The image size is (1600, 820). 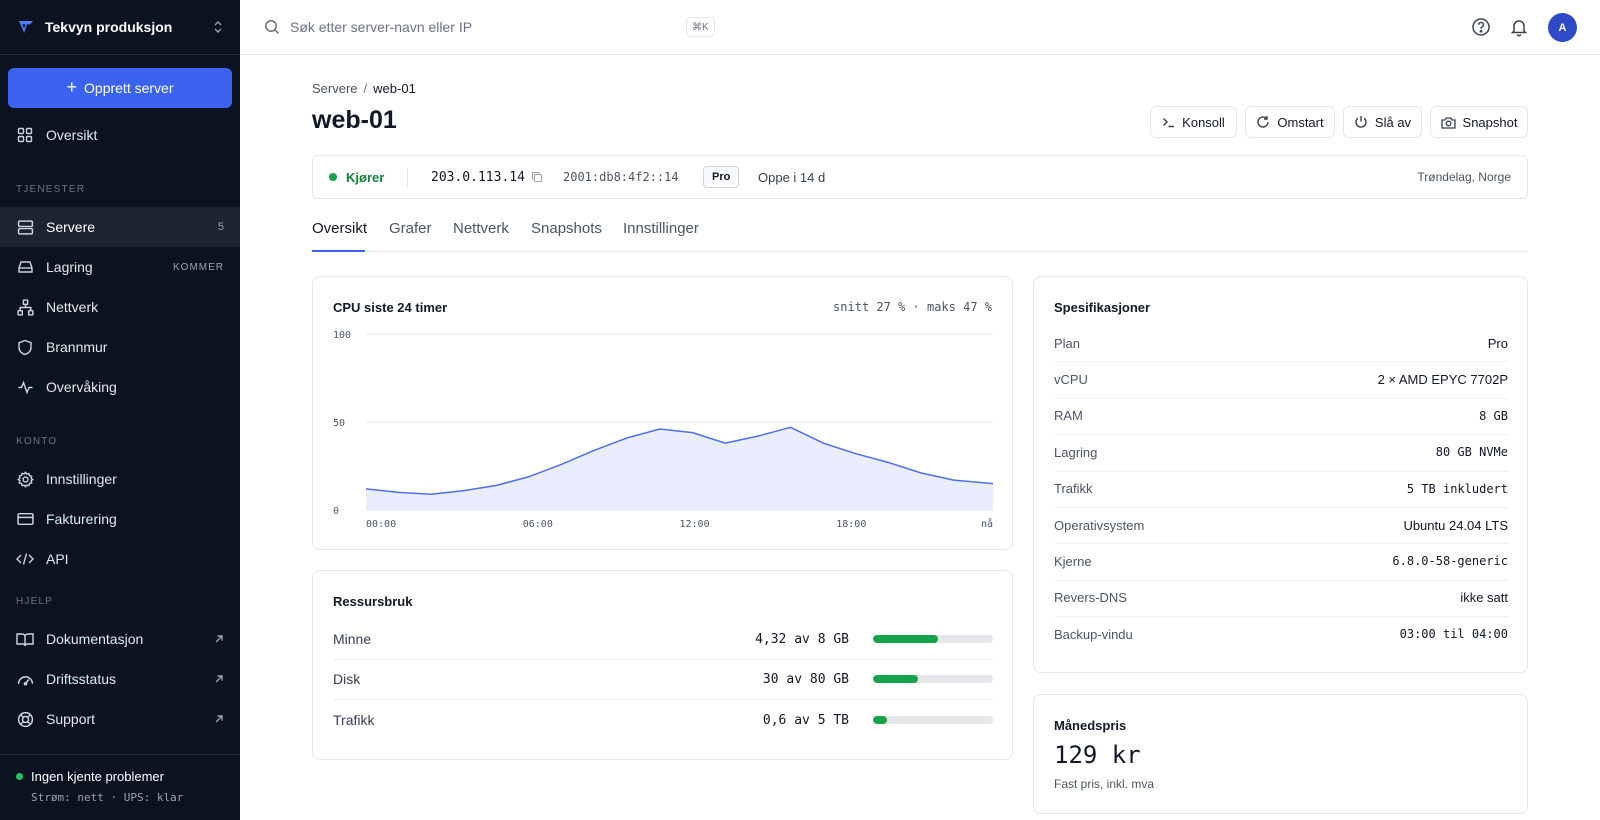 What do you see at coordinates (120, 479) in the screenshot?
I see `sidebar-item-settings: Innstillinger` at bounding box center [120, 479].